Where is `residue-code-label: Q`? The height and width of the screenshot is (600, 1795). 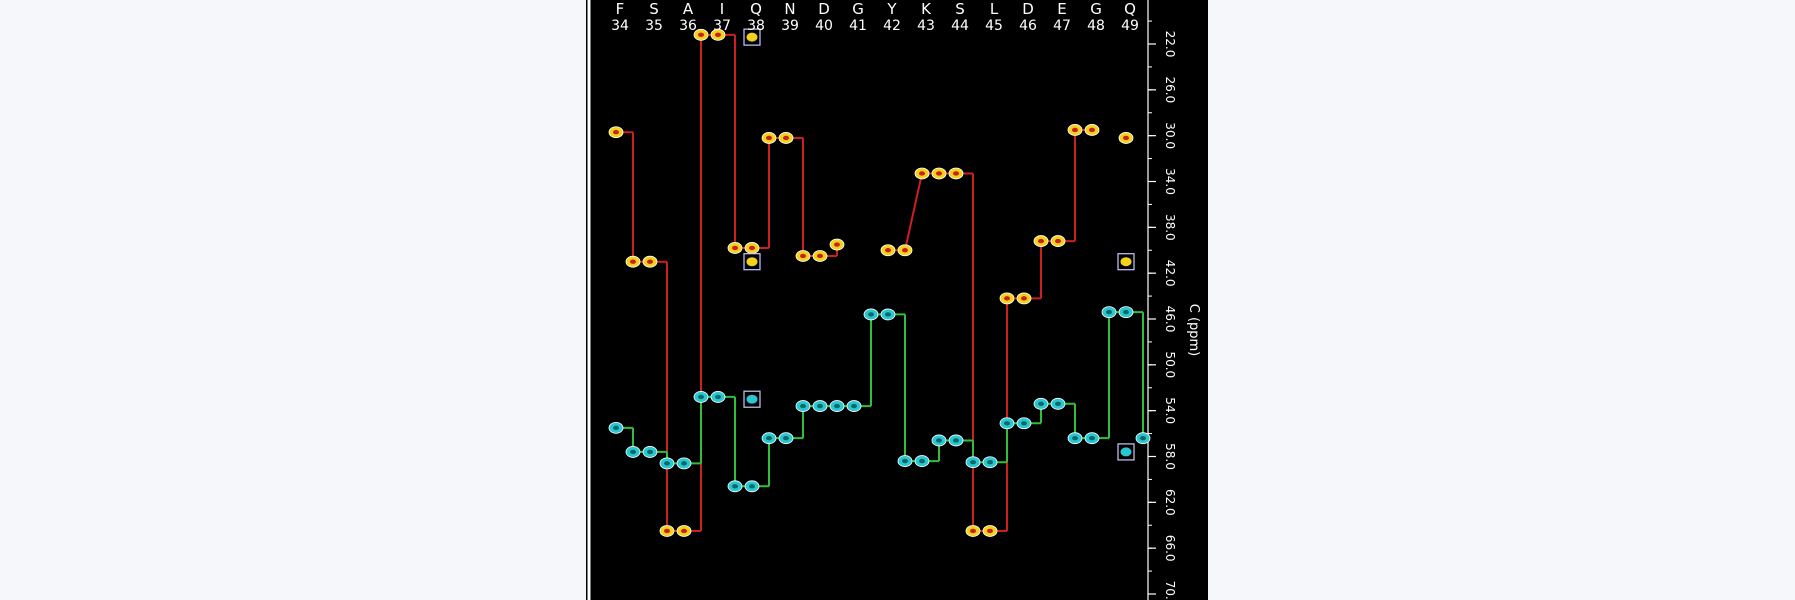
residue-code-label: Q is located at coordinates (756, 9).